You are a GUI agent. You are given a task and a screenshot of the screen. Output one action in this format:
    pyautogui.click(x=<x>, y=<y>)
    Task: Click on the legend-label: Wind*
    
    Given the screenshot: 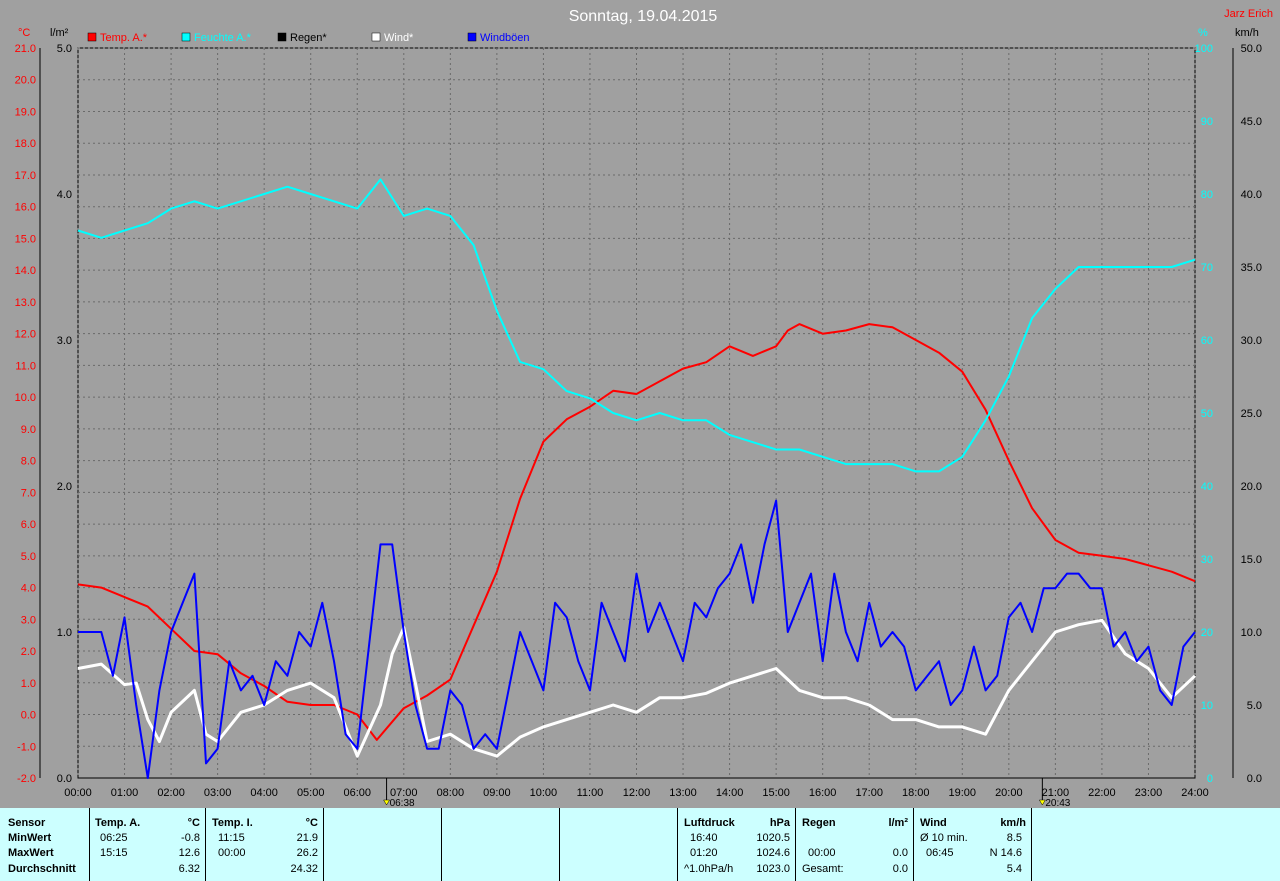 What is the action you would take?
    pyautogui.click(x=399, y=38)
    